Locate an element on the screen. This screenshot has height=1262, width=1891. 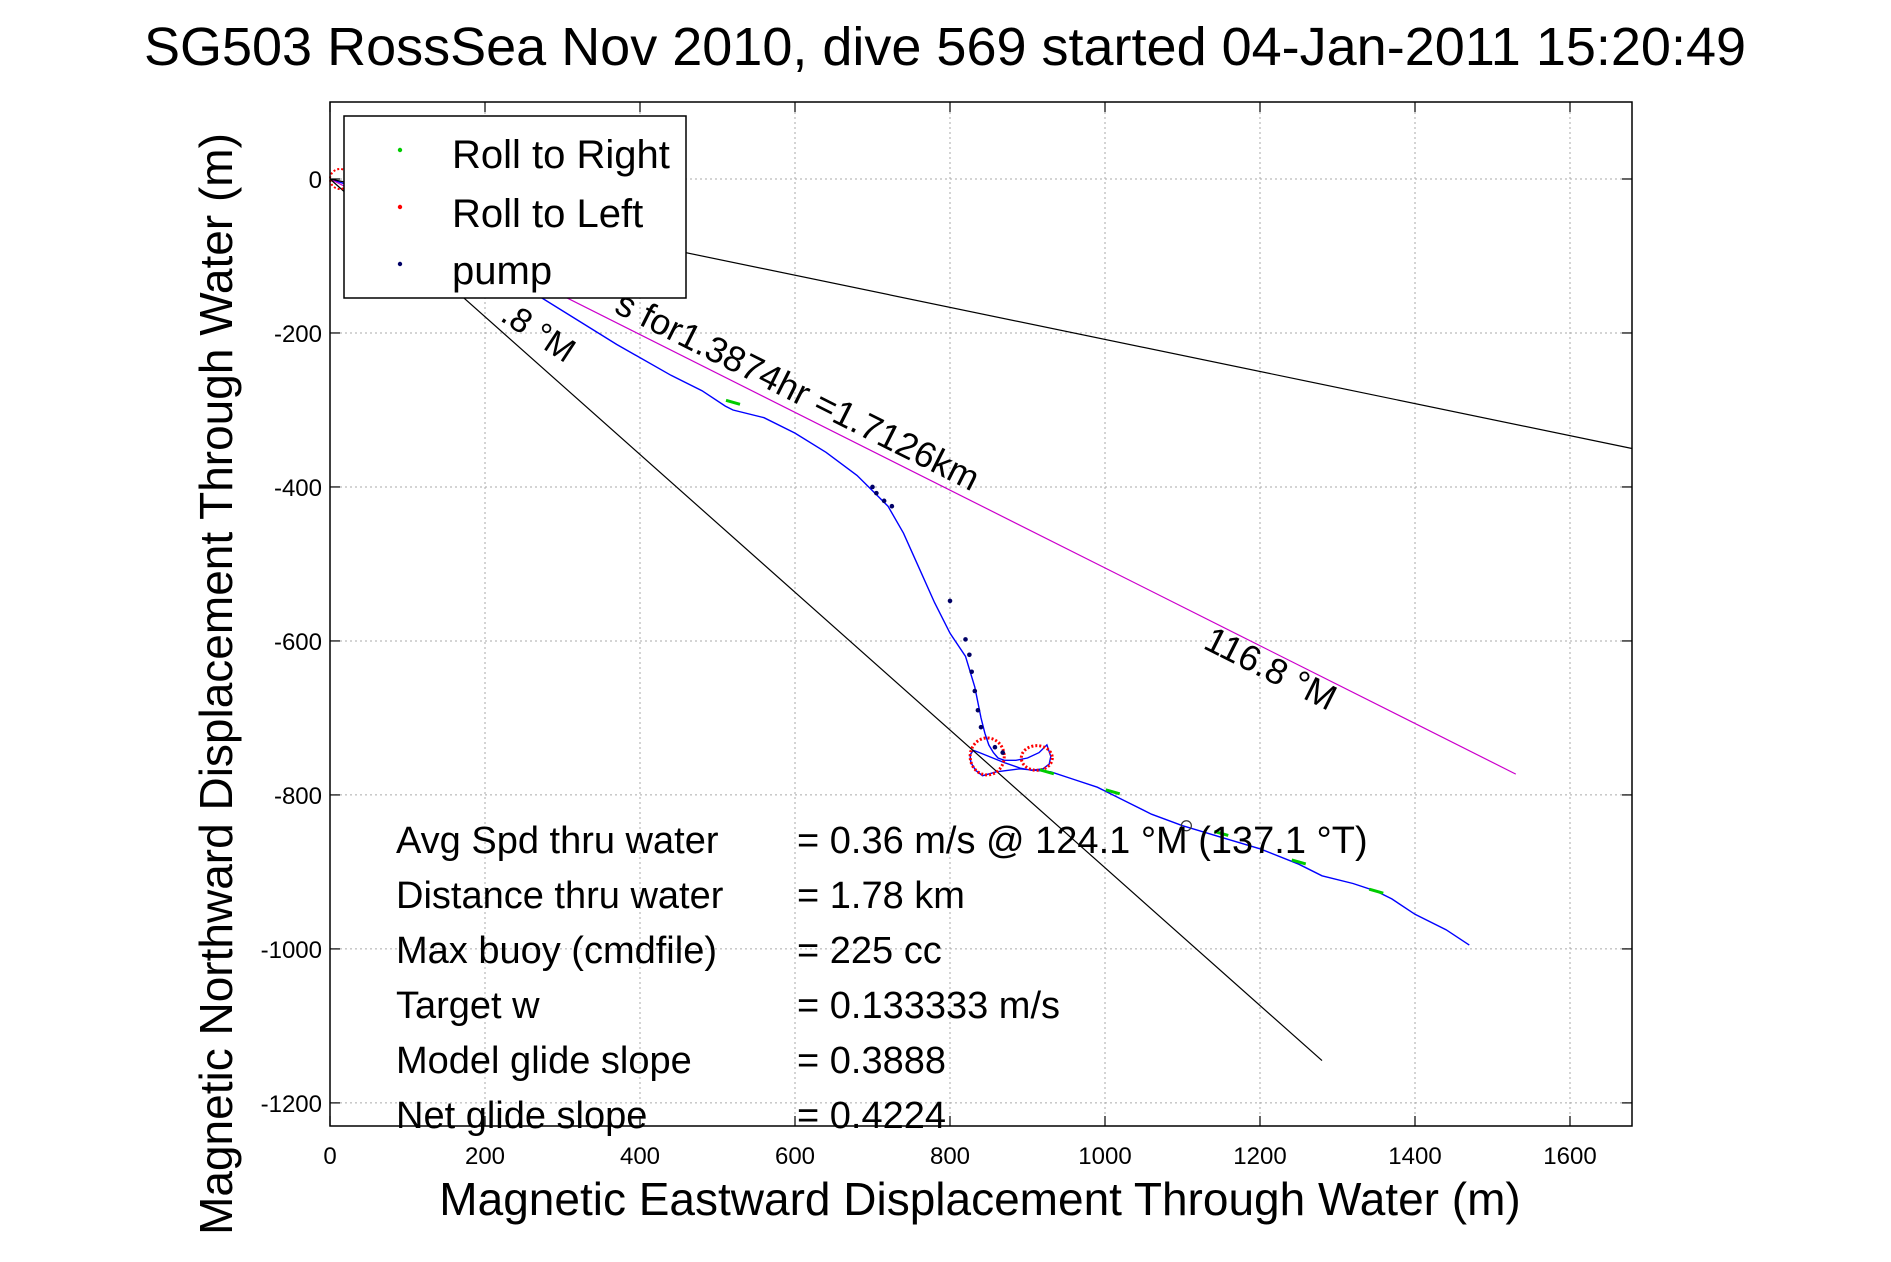
legend-marker-pump is located at coordinates (400, 264).